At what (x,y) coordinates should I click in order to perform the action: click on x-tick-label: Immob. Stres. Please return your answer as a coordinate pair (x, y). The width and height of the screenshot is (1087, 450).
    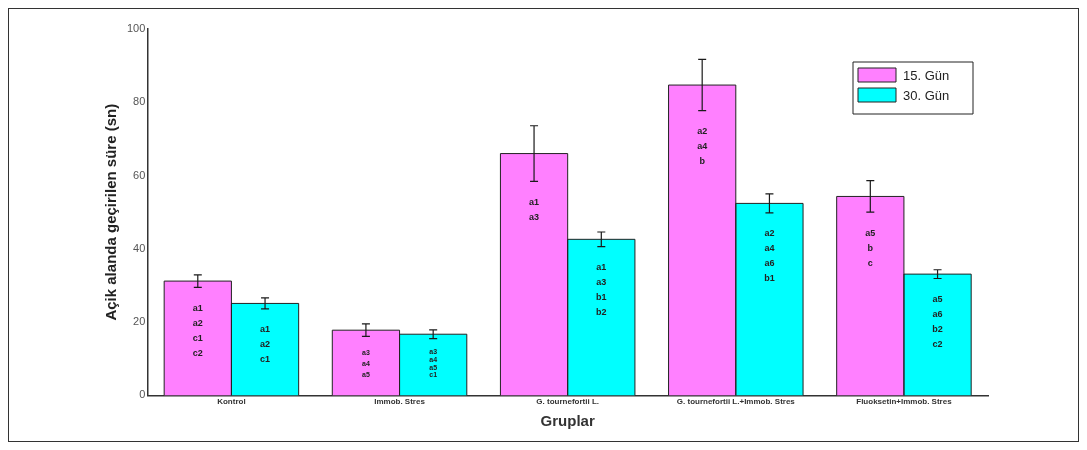
    Looking at the image, I should click on (400, 402).